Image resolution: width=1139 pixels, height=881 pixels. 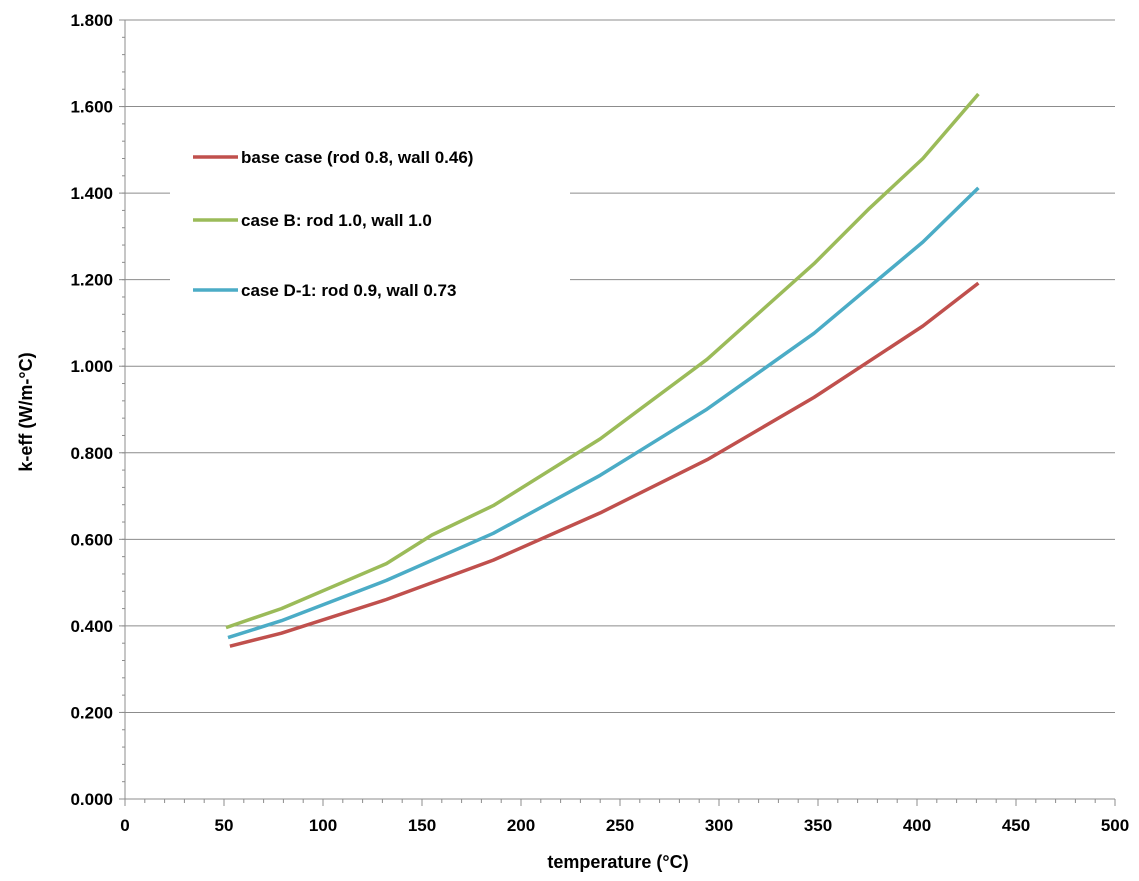 I want to click on legend-label-2: case B: rod 1.0, wall 1.0, so click(x=336, y=220).